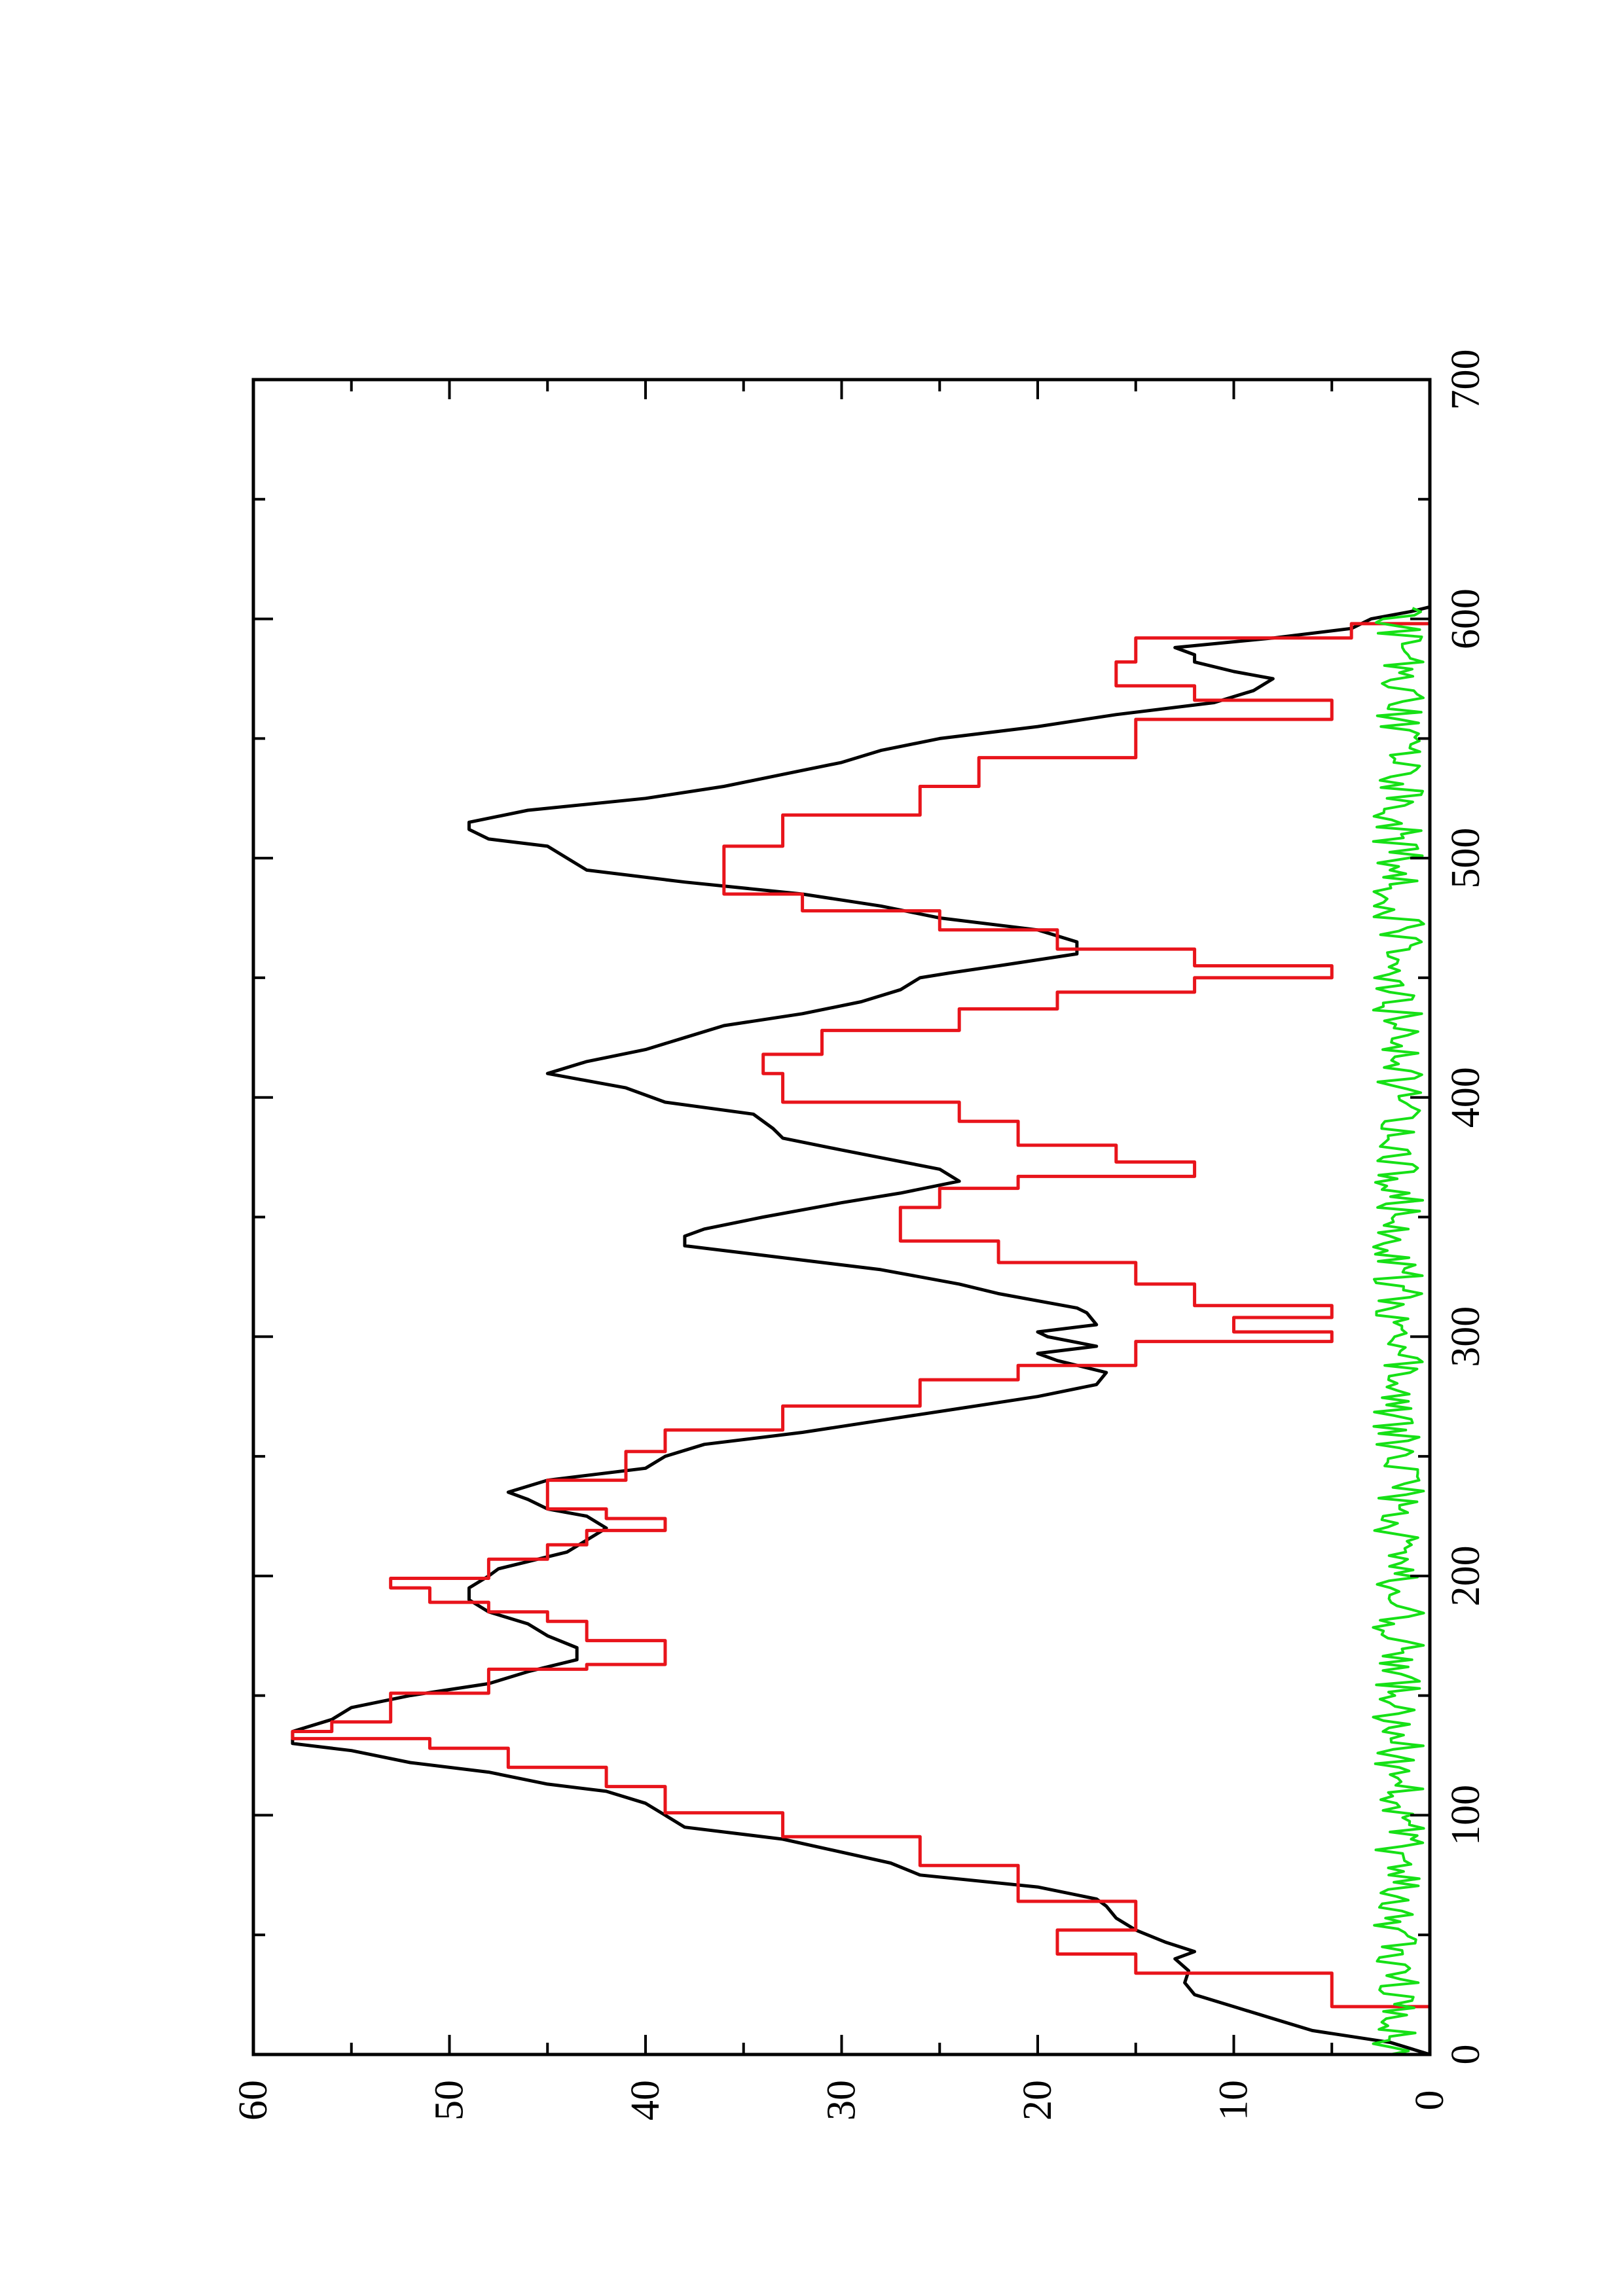 Image resolution: width=1623 pixels, height=2296 pixels. What do you see at coordinates (450, 2100) in the screenshot?
I see `y-tick-label: 50` at bounding box center [450, 2100].